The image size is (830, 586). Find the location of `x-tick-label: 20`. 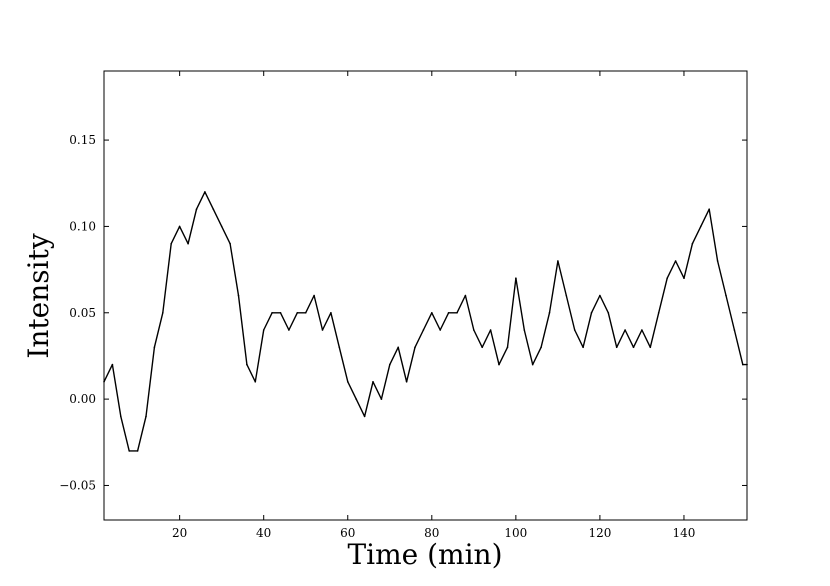

x-tick-label: 20 is located at coordinates (179, 533).